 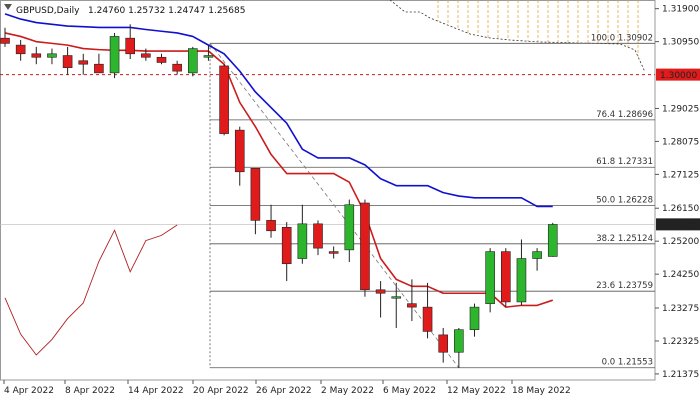 I want to click on fib-level-label: 76.4 1.28696, so click(x=624, y=115).